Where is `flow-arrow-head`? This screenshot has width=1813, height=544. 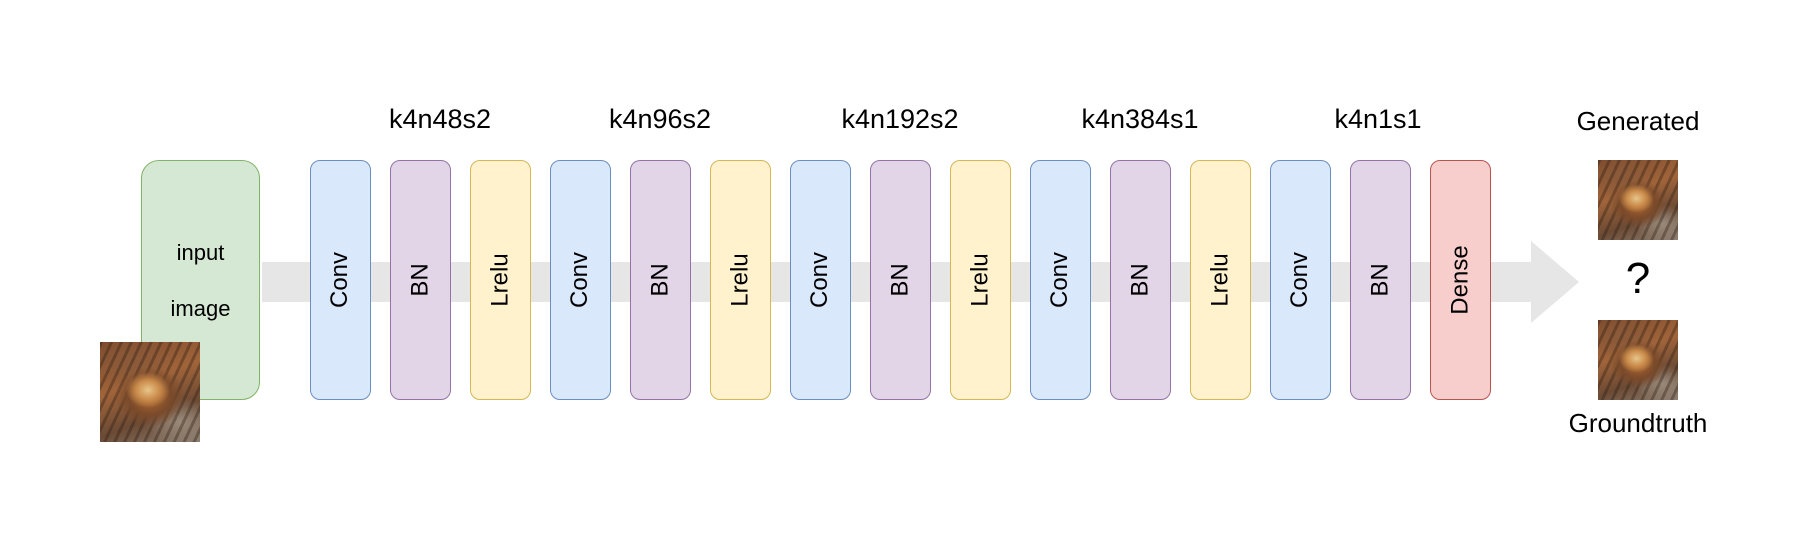
flow-arrow-head is located at coordinates (1555, 282).